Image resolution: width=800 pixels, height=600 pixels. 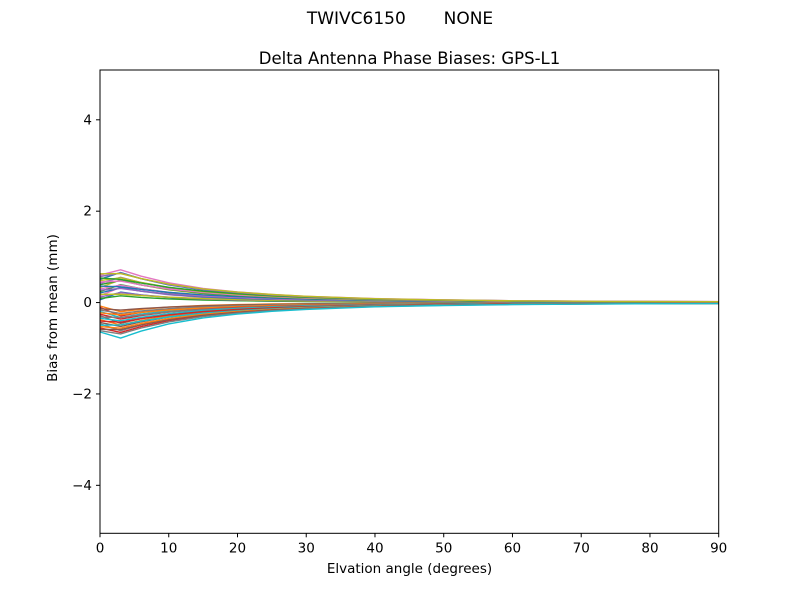 I want to click on y-tick-label: 4, so click(x=87, y=120).